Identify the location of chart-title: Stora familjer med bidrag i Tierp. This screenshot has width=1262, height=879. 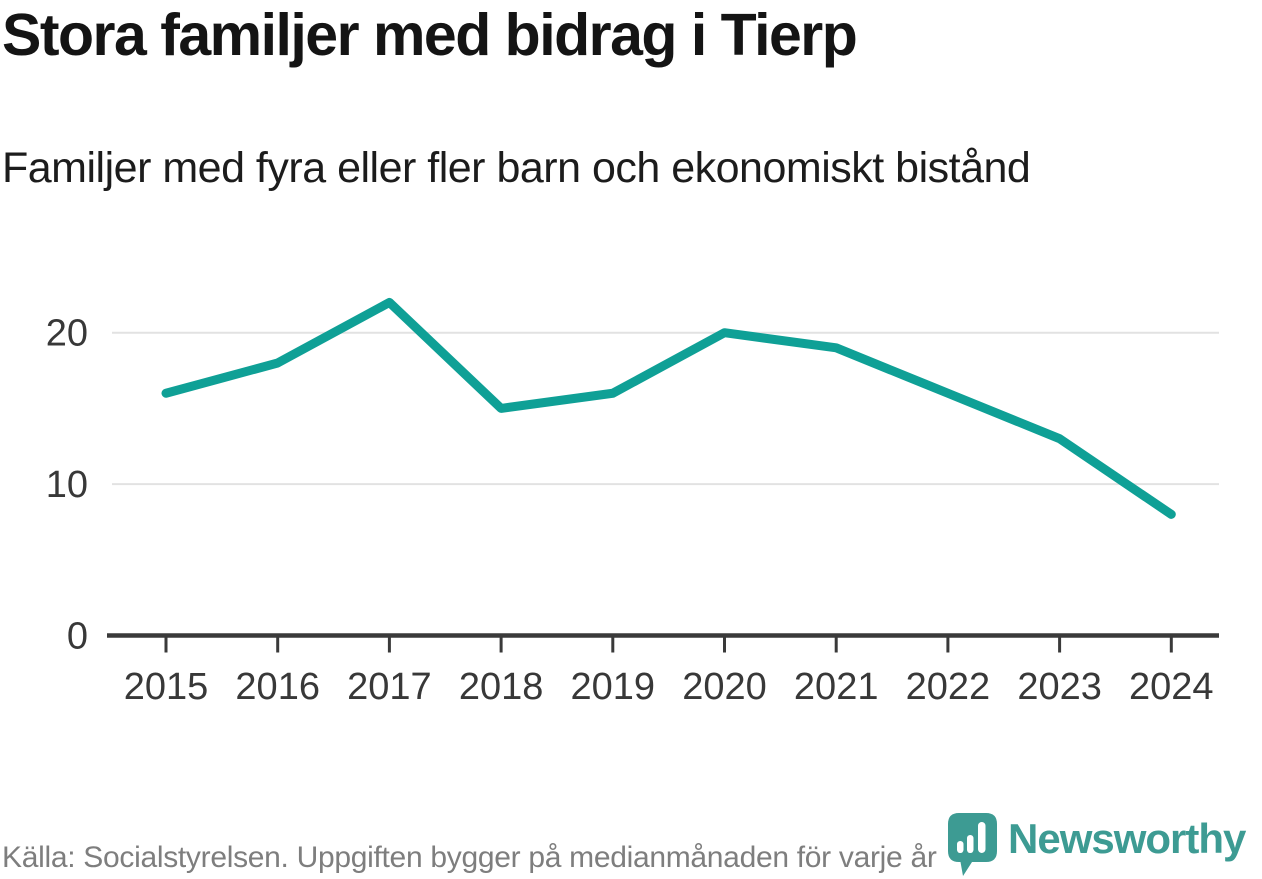
(430, 35).